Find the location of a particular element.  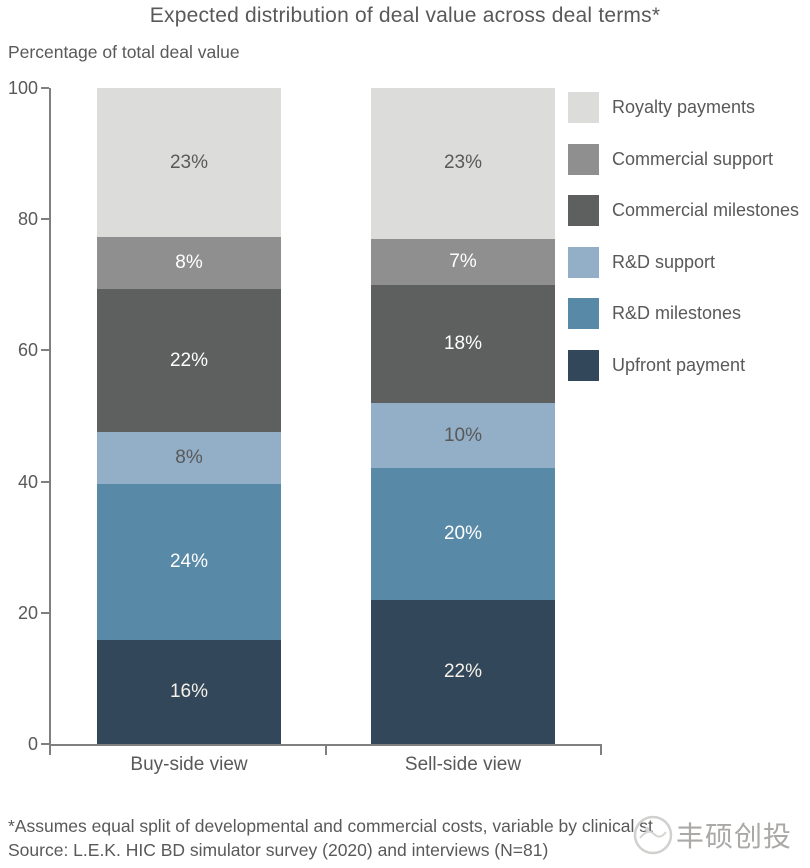

legend-item-r-d-milestones: R&D milestones is located at coordinates (654, 313).